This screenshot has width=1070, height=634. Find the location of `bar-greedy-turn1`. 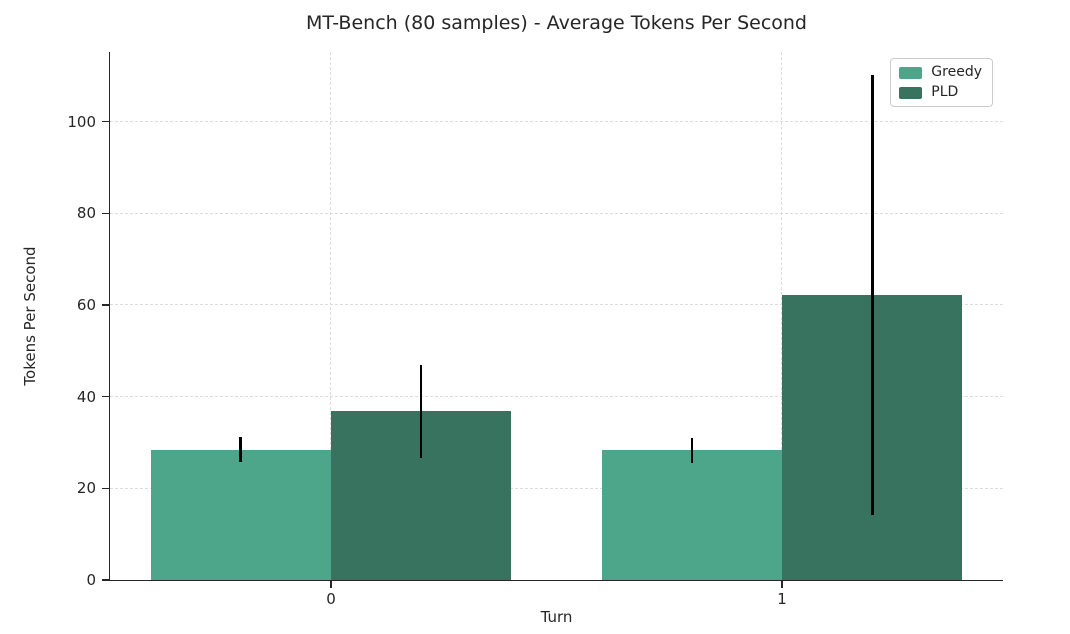

bar-greedy-turn1 is located at coordinates (691, 515).